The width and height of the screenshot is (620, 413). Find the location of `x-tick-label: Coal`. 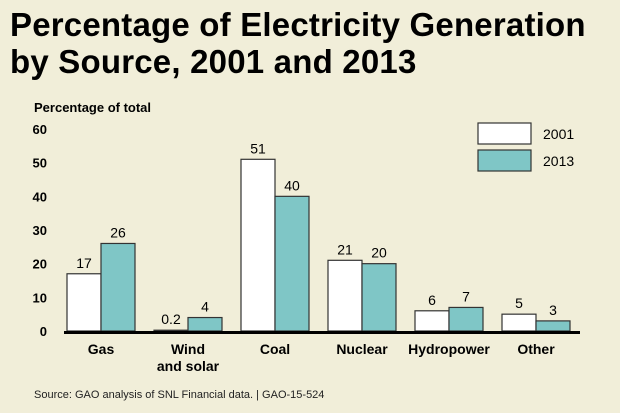

x-tick-label: Coal is located at coordinates (275, 349).